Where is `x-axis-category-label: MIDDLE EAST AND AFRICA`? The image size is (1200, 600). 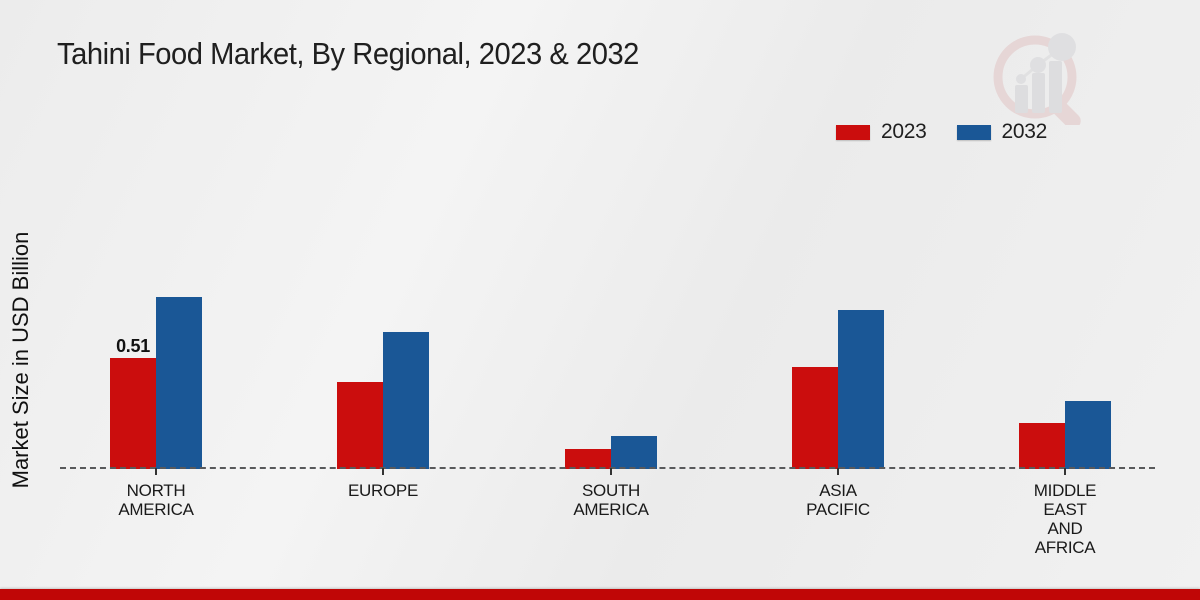
x-axis-category-label: MIDDLE EAST AND AFRICA is located at coordinates (1065, 519).